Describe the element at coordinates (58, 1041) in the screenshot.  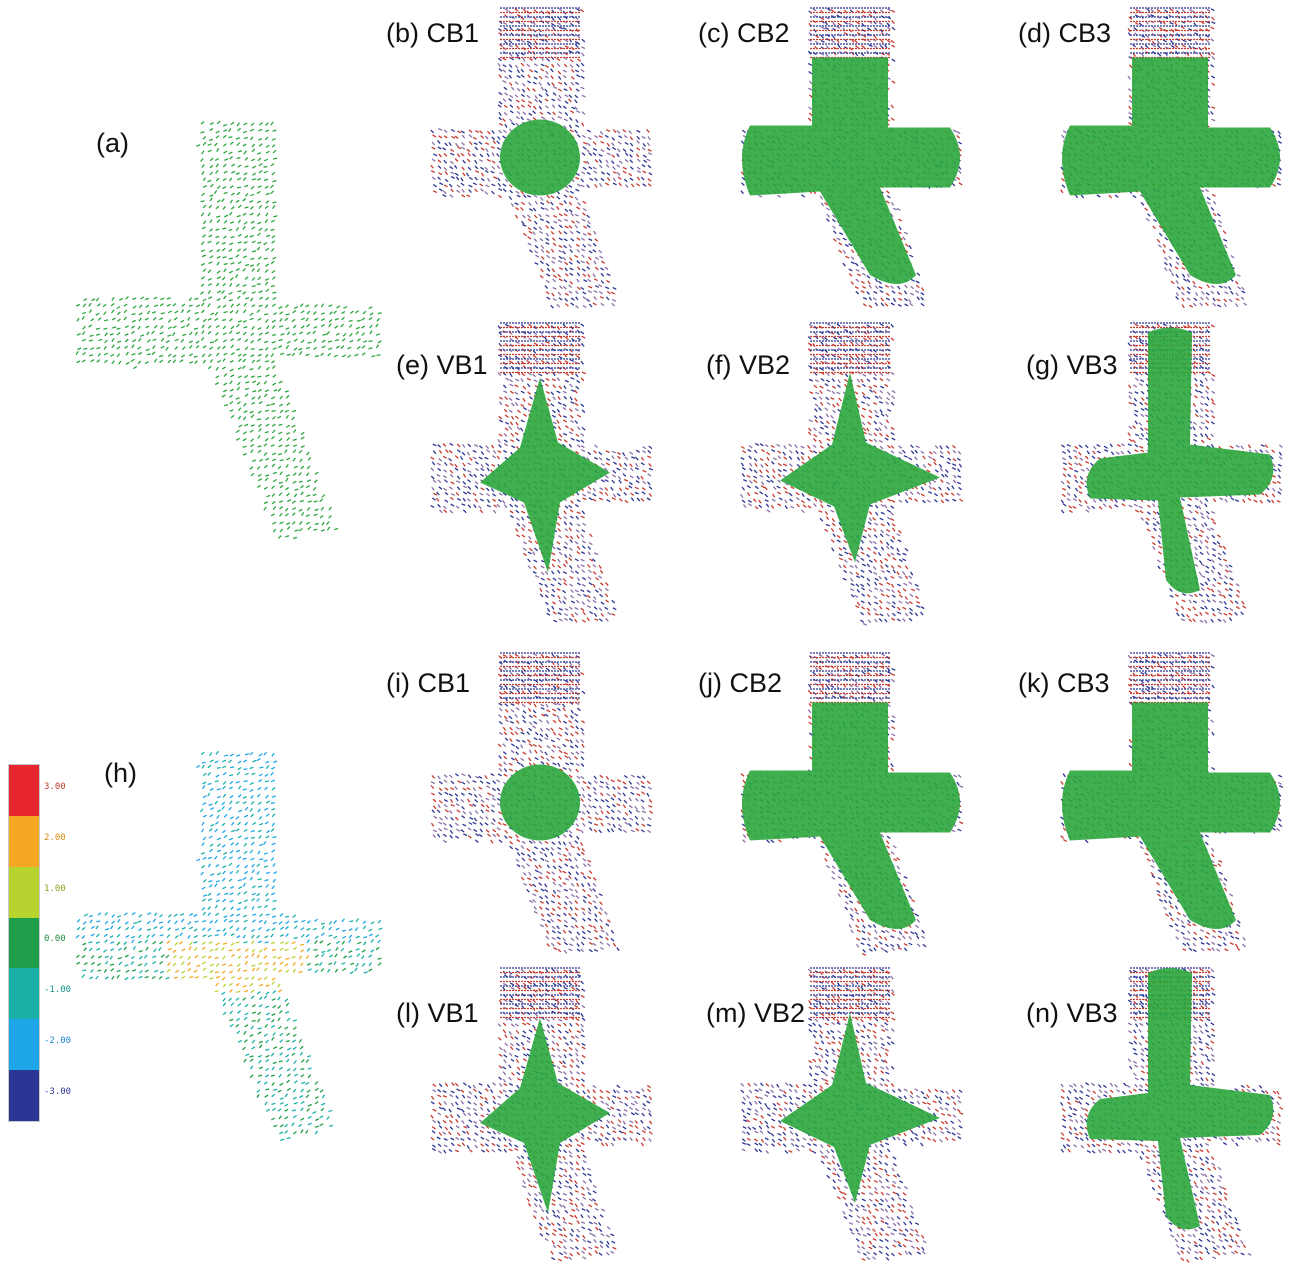
I see `colorbar-tick-label: -2.00` at that location.